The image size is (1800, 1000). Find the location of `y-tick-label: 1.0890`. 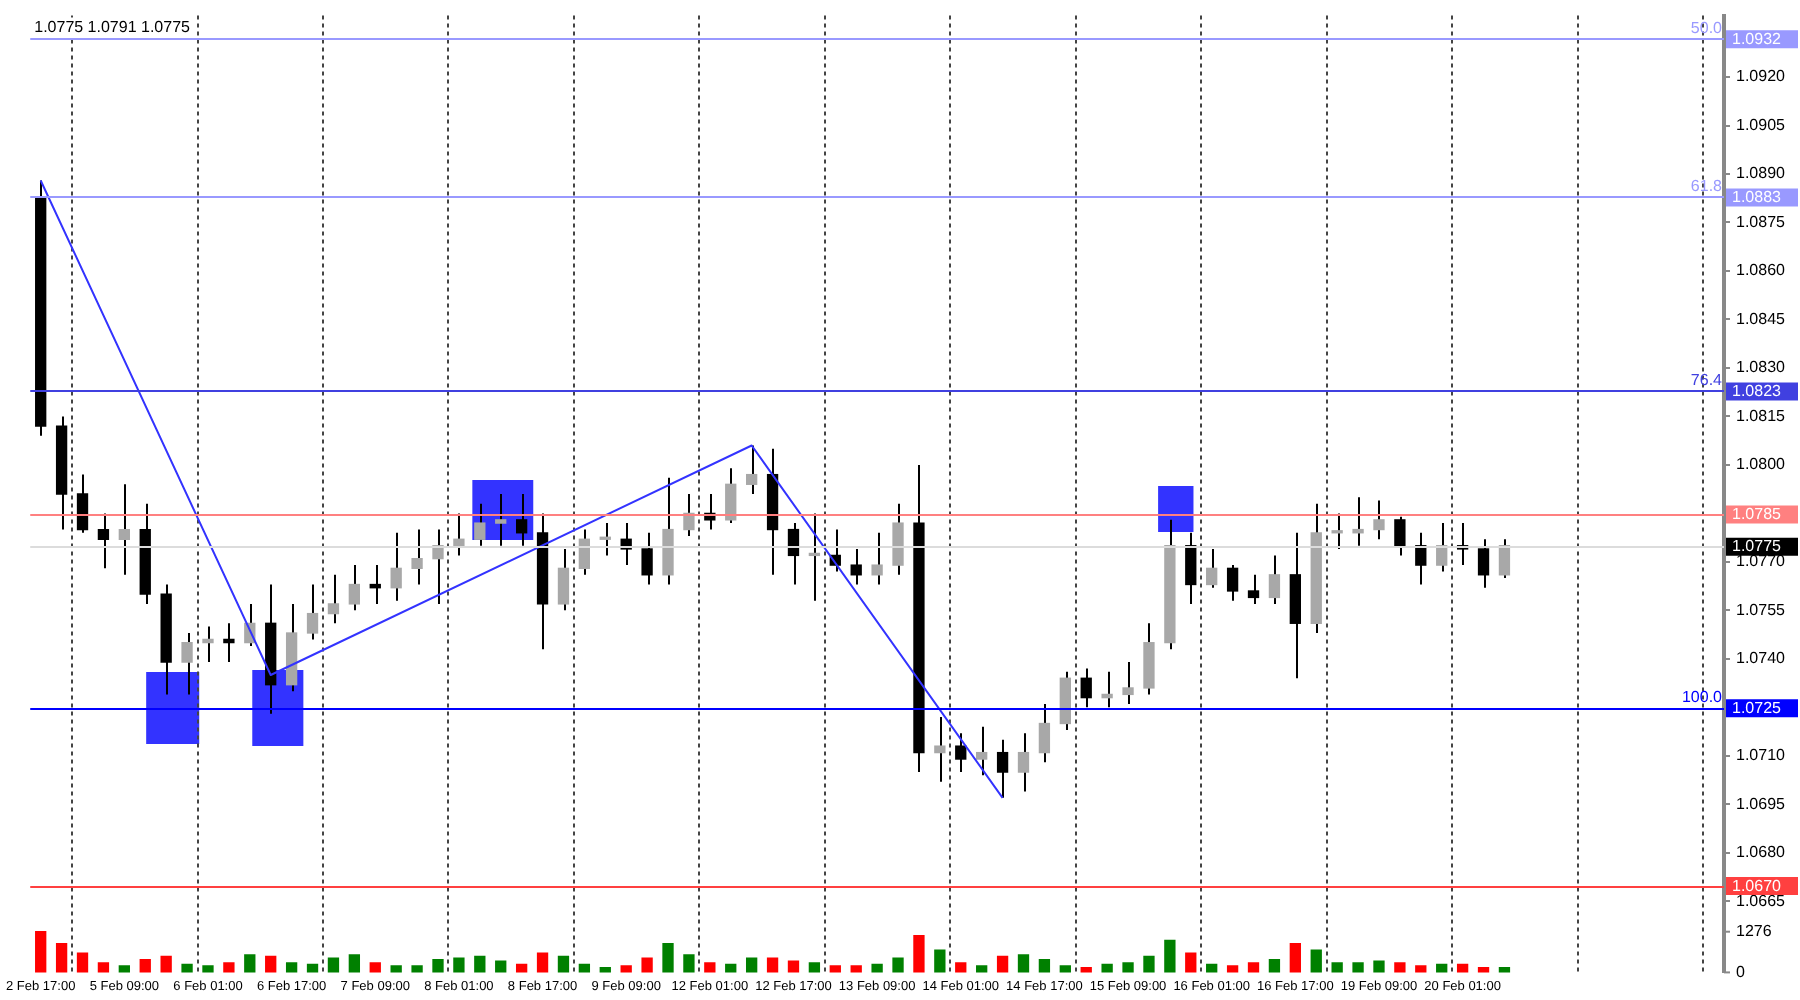

y-tick-label: 1.0890 is located at coordinates (1761, 173).